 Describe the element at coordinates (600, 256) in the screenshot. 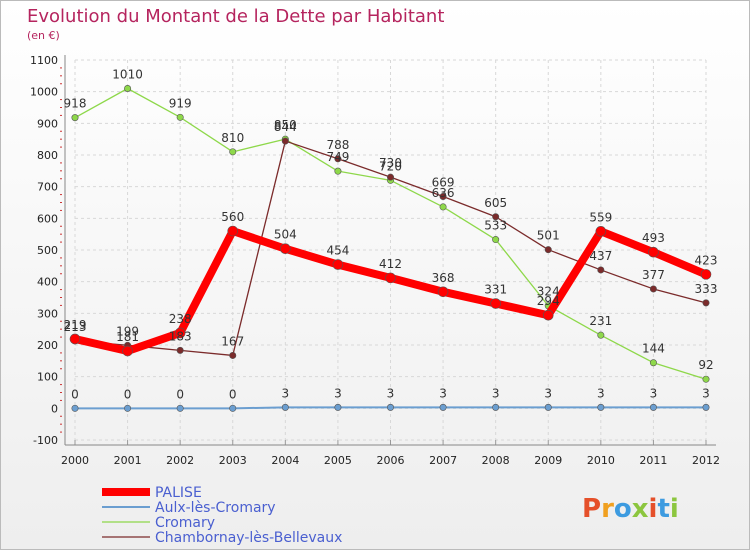

I see `data-label: 437` at that location.